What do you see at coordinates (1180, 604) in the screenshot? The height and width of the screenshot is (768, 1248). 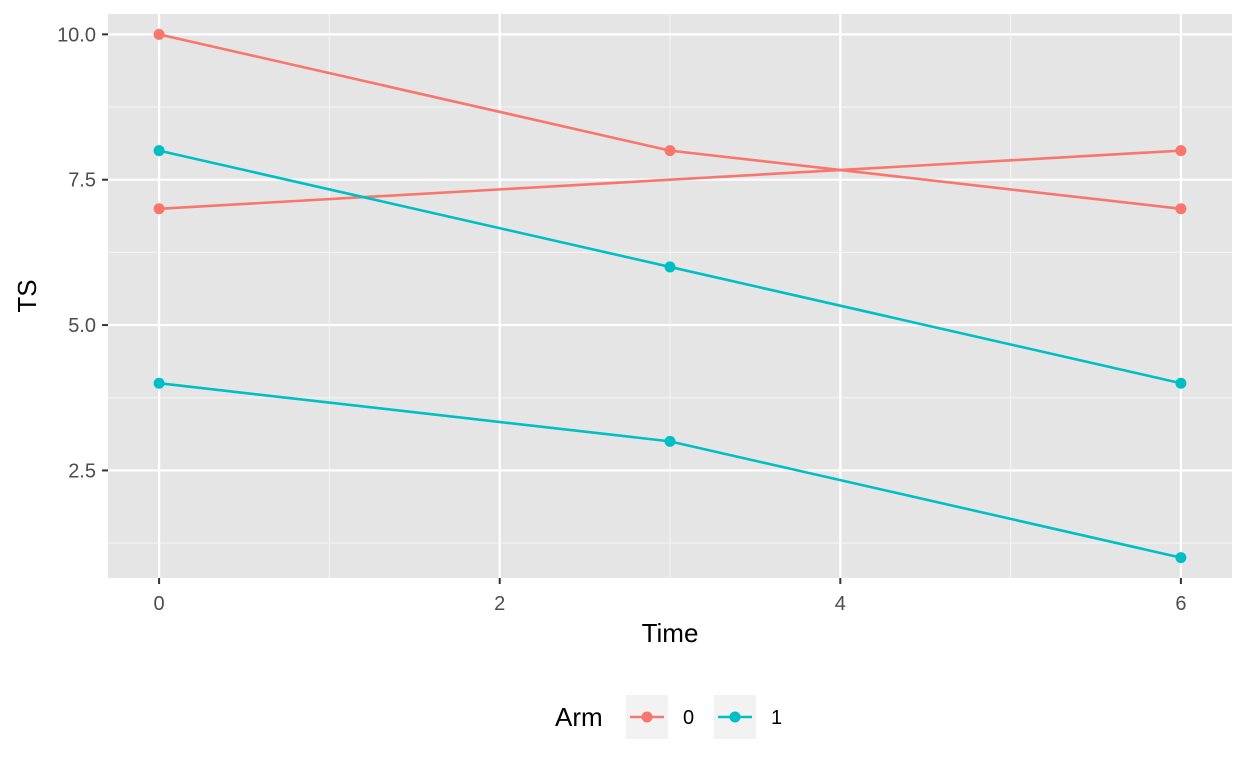 I see `x-tick-label: 6` at bounding box center [1180, 604].